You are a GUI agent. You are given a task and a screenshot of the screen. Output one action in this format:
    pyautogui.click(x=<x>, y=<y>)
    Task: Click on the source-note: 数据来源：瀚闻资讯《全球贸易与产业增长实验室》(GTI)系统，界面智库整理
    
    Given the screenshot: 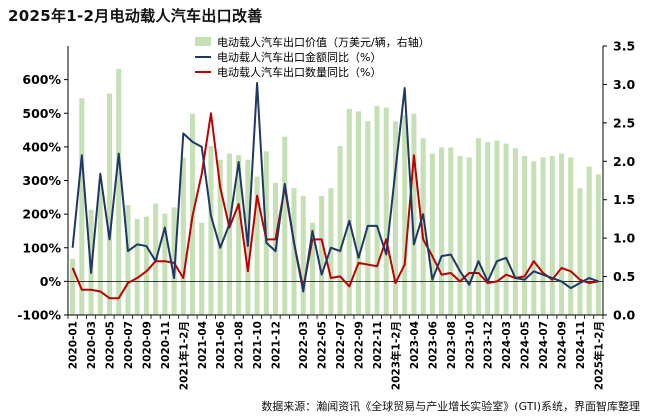 What is the action you would take?
    pyautogui.click(x=450, y=406)
    